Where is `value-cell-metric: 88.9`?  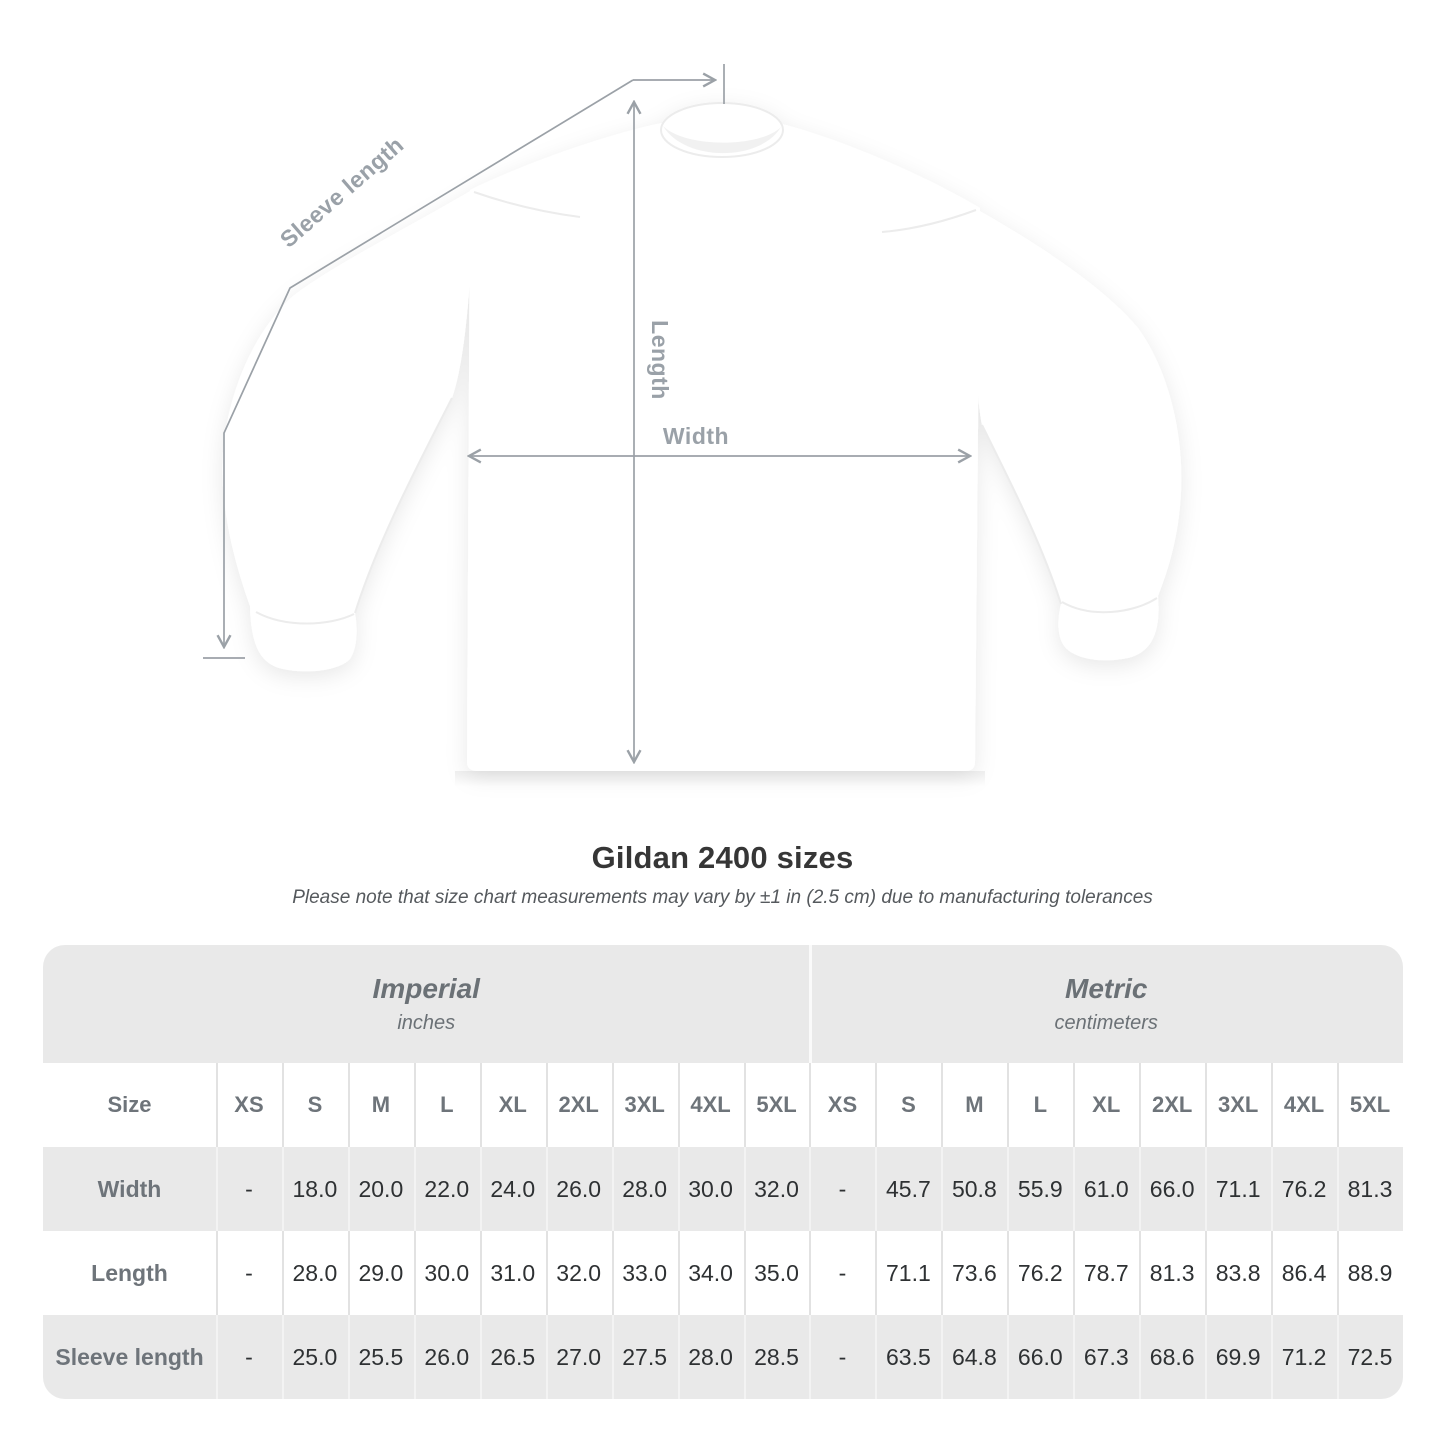 value-cell-metric: 88.9 is located at coordinates (1370, 1273).